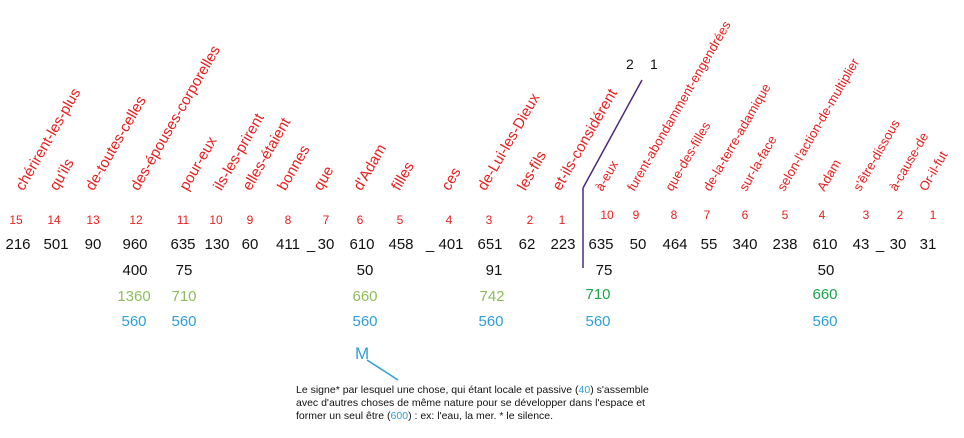 The height and width of the screenshot is (438, 964). What do you see at coordinates (636, 215) in the screenshot?
I see `index-right-9: 9` at bounding box center [636, 215].